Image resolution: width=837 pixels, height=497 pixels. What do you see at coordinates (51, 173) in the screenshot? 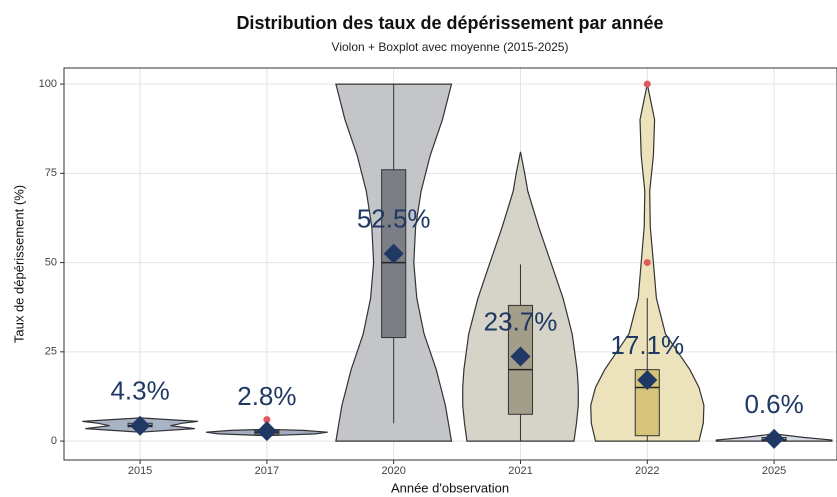
I see `y-tick-label: 75` at bounding box center [51, 173].